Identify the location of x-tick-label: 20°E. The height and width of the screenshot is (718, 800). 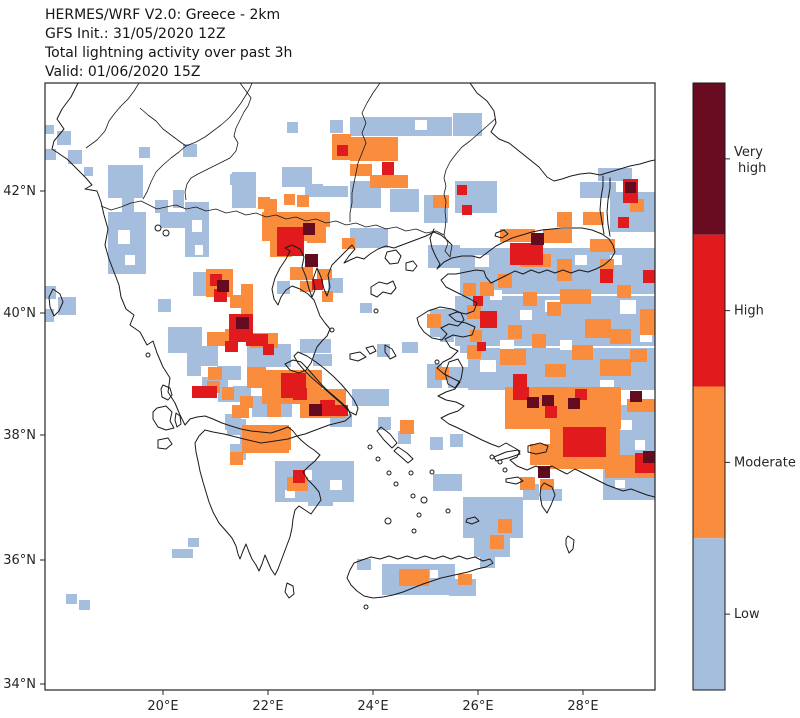
(162, 706).